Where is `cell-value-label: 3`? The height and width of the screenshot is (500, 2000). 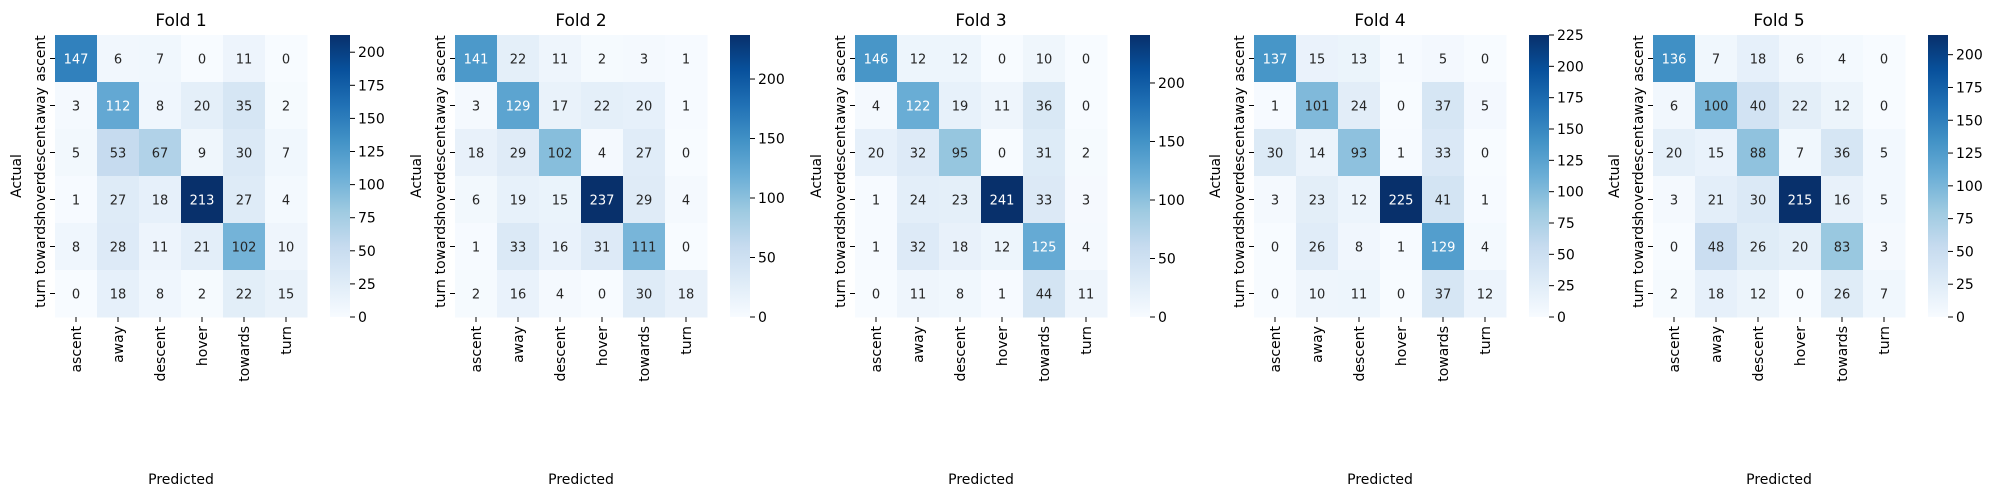
cell-value-label: 3 is located at coordinates (1674, 201).